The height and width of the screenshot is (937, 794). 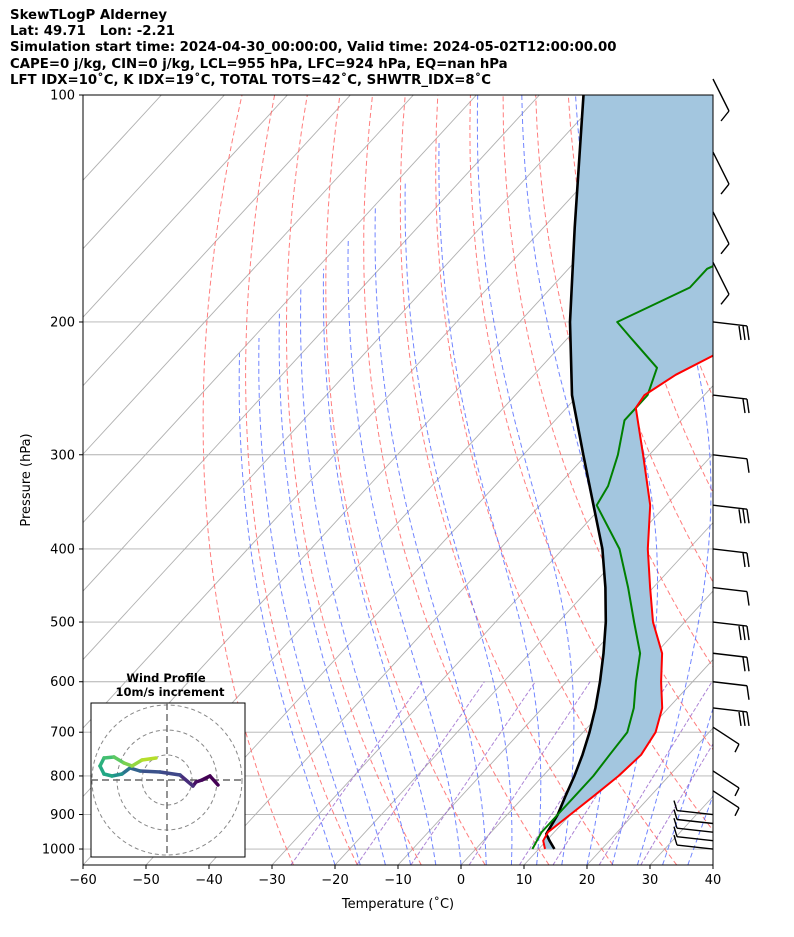 I want to click on x-tick-label: 0, so click(x=461, y=880).